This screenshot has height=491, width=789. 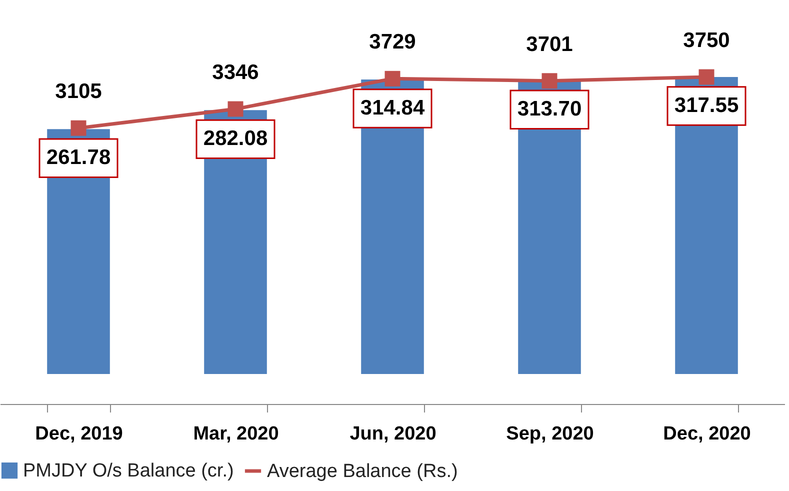 I want to click on x-tick-label: Dec, 2019, so click(x=79, y=434).